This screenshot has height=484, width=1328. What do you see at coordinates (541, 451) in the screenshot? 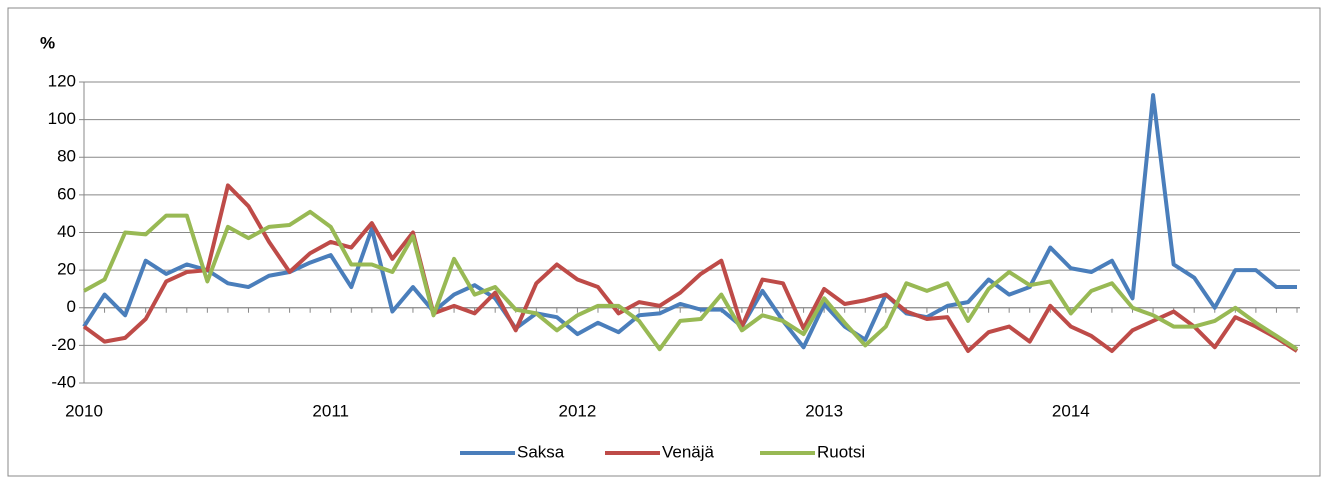
I see `legend-label: Saksa` at bounding box center [541, 451].